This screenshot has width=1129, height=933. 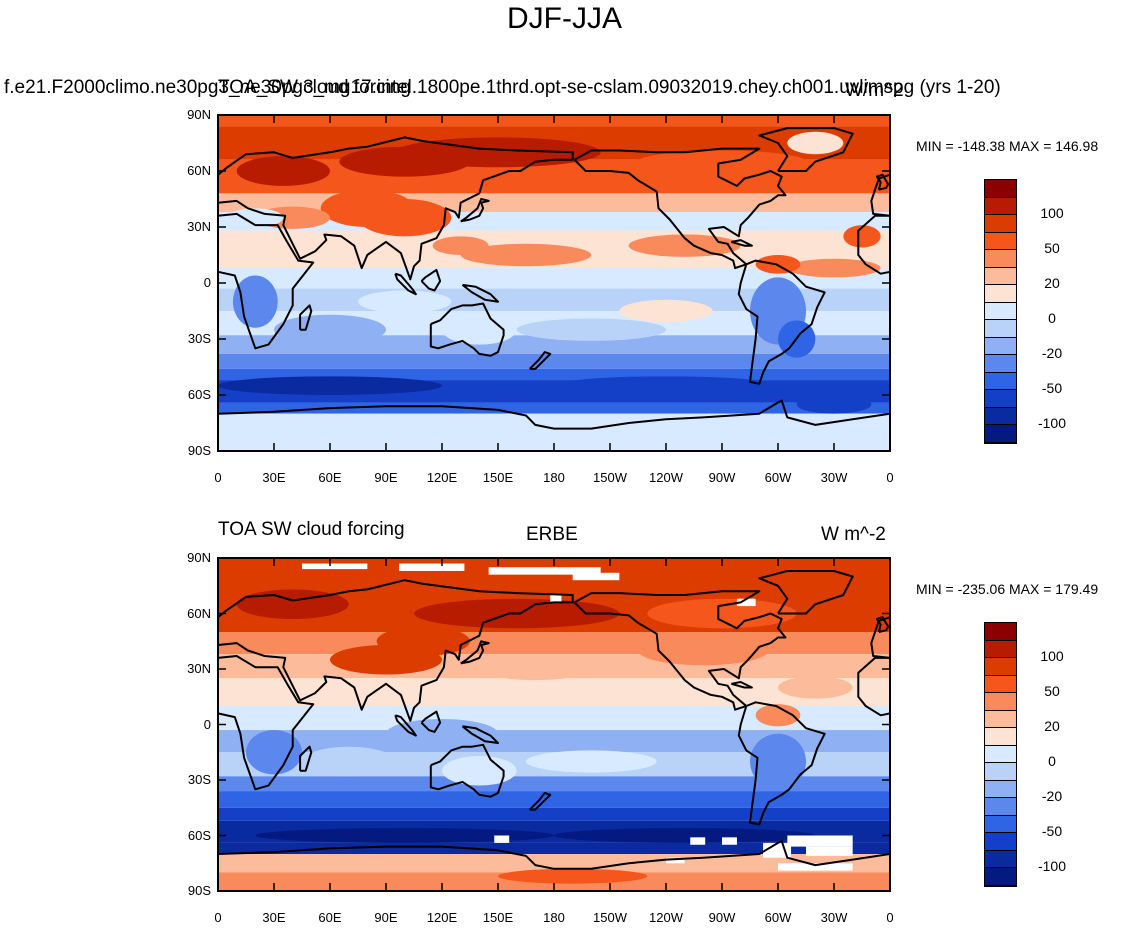 What do you see at coordinates (1007, 589) in the screenshot?
I see `panel2-minmax: MIN = -235.06 MAX = 179.49` at bounding box center [1007, 589].